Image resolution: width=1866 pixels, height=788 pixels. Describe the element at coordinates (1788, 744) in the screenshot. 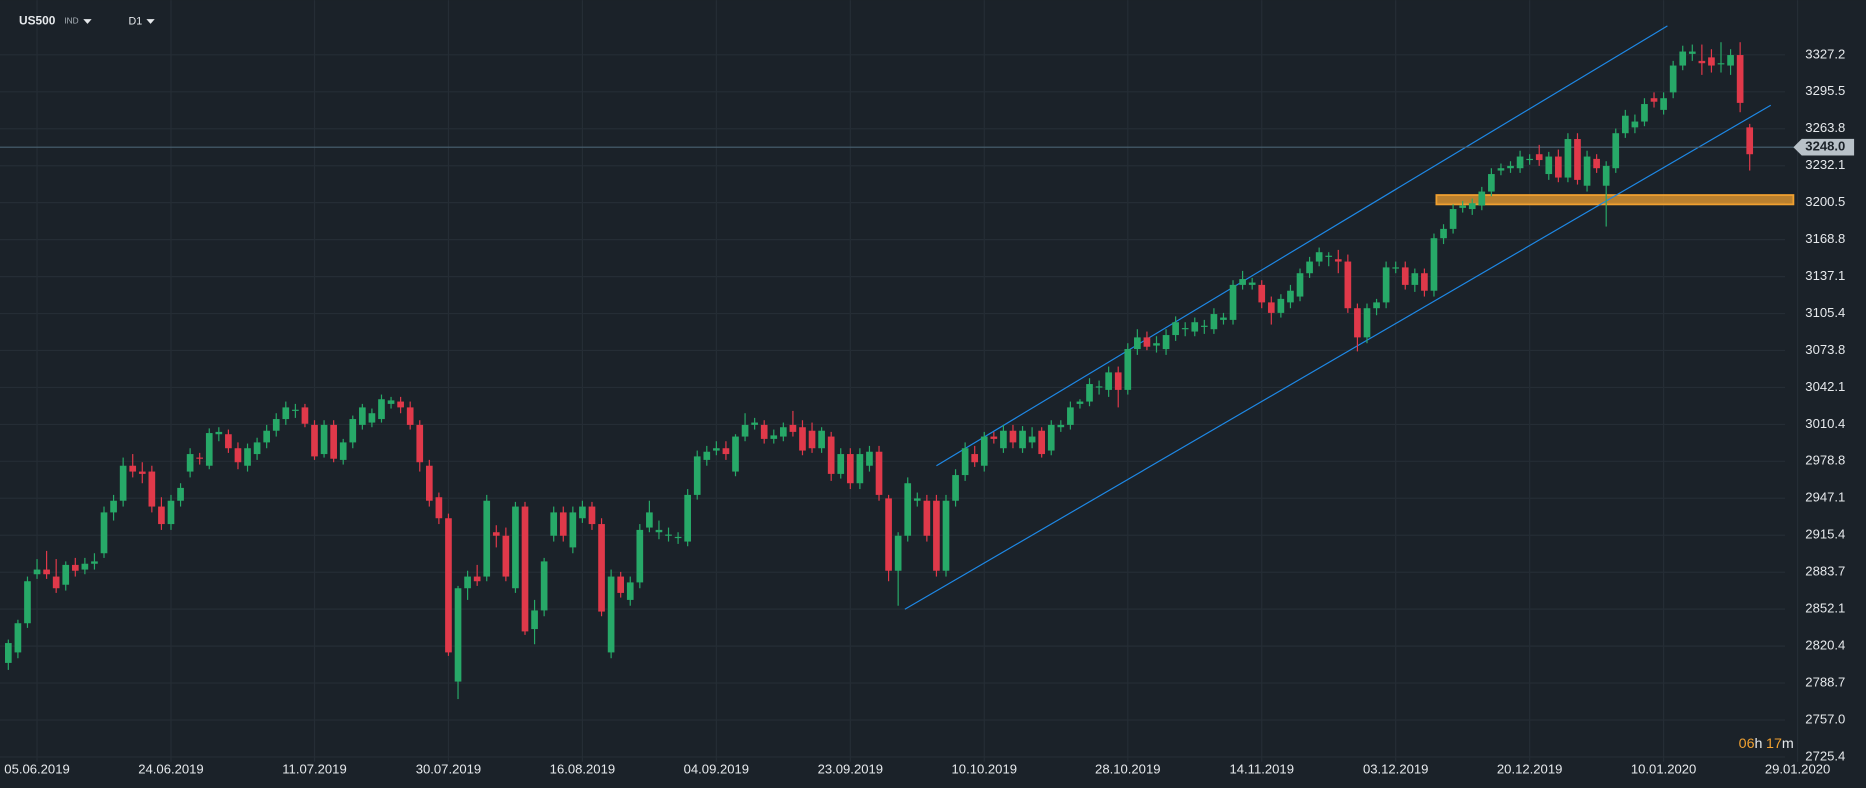

I see `countdown-m: m` at that location.